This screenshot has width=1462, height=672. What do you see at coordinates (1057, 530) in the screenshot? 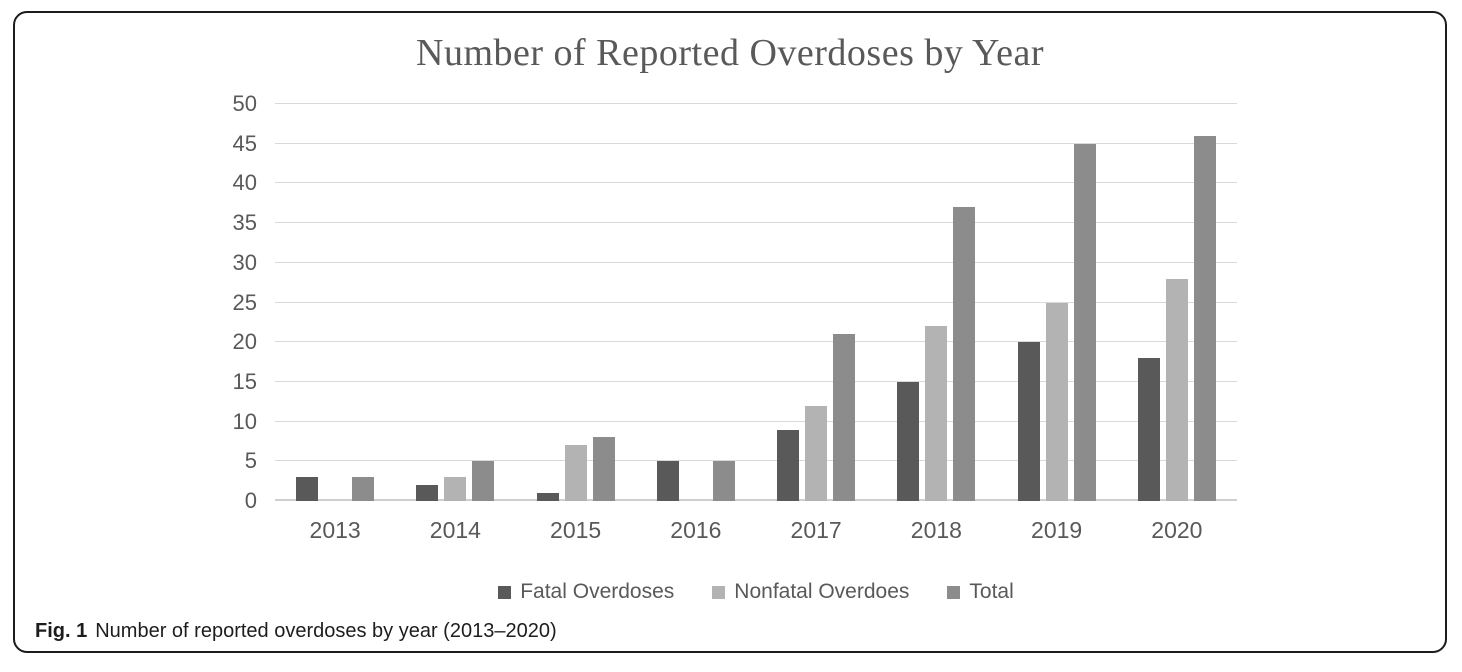
I see `x-axis-tick-label: 2019` at bounding box center [1057, 530].